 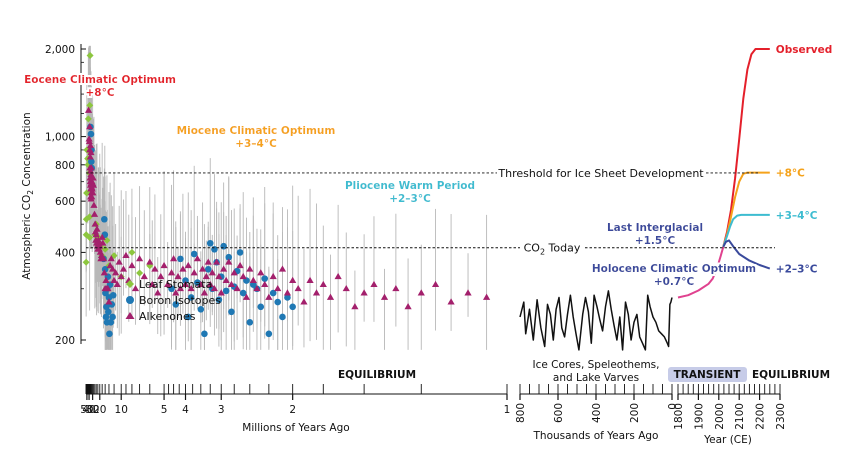 What do you see at coordinates (65, 195) in the screenshot?
I see `y-ticks: 200 400 600 800 1,000 2,000` at bounding box center [65, 195].